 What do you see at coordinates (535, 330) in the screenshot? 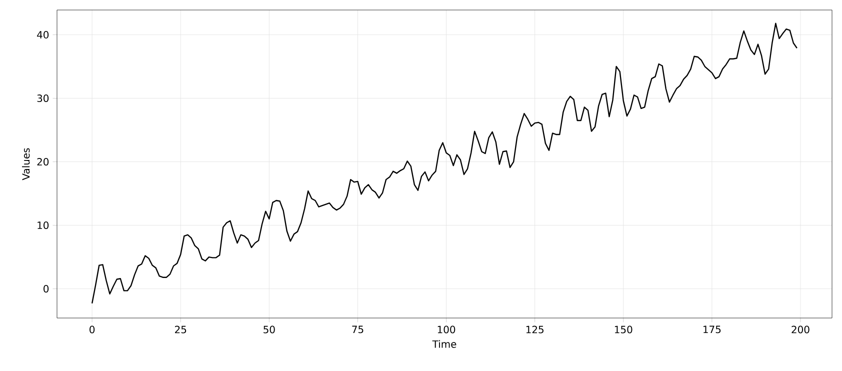
I see `x-tick-label: 125` at bounding box center [535, 330].